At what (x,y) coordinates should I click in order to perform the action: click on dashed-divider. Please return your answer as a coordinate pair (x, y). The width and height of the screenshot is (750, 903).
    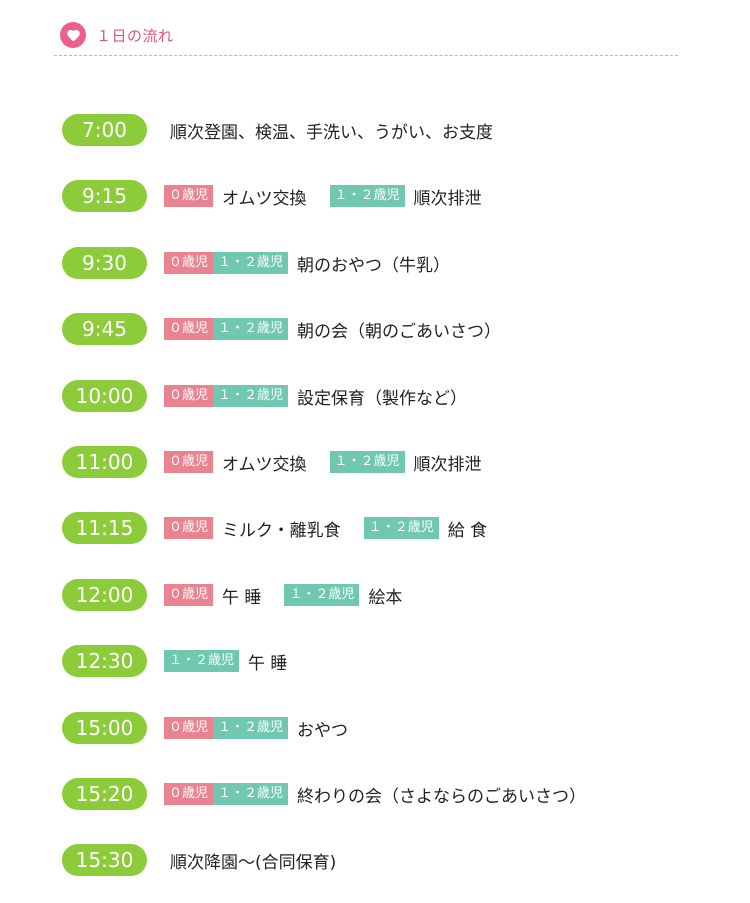
    Looking at the image, I should click on (366, 55).